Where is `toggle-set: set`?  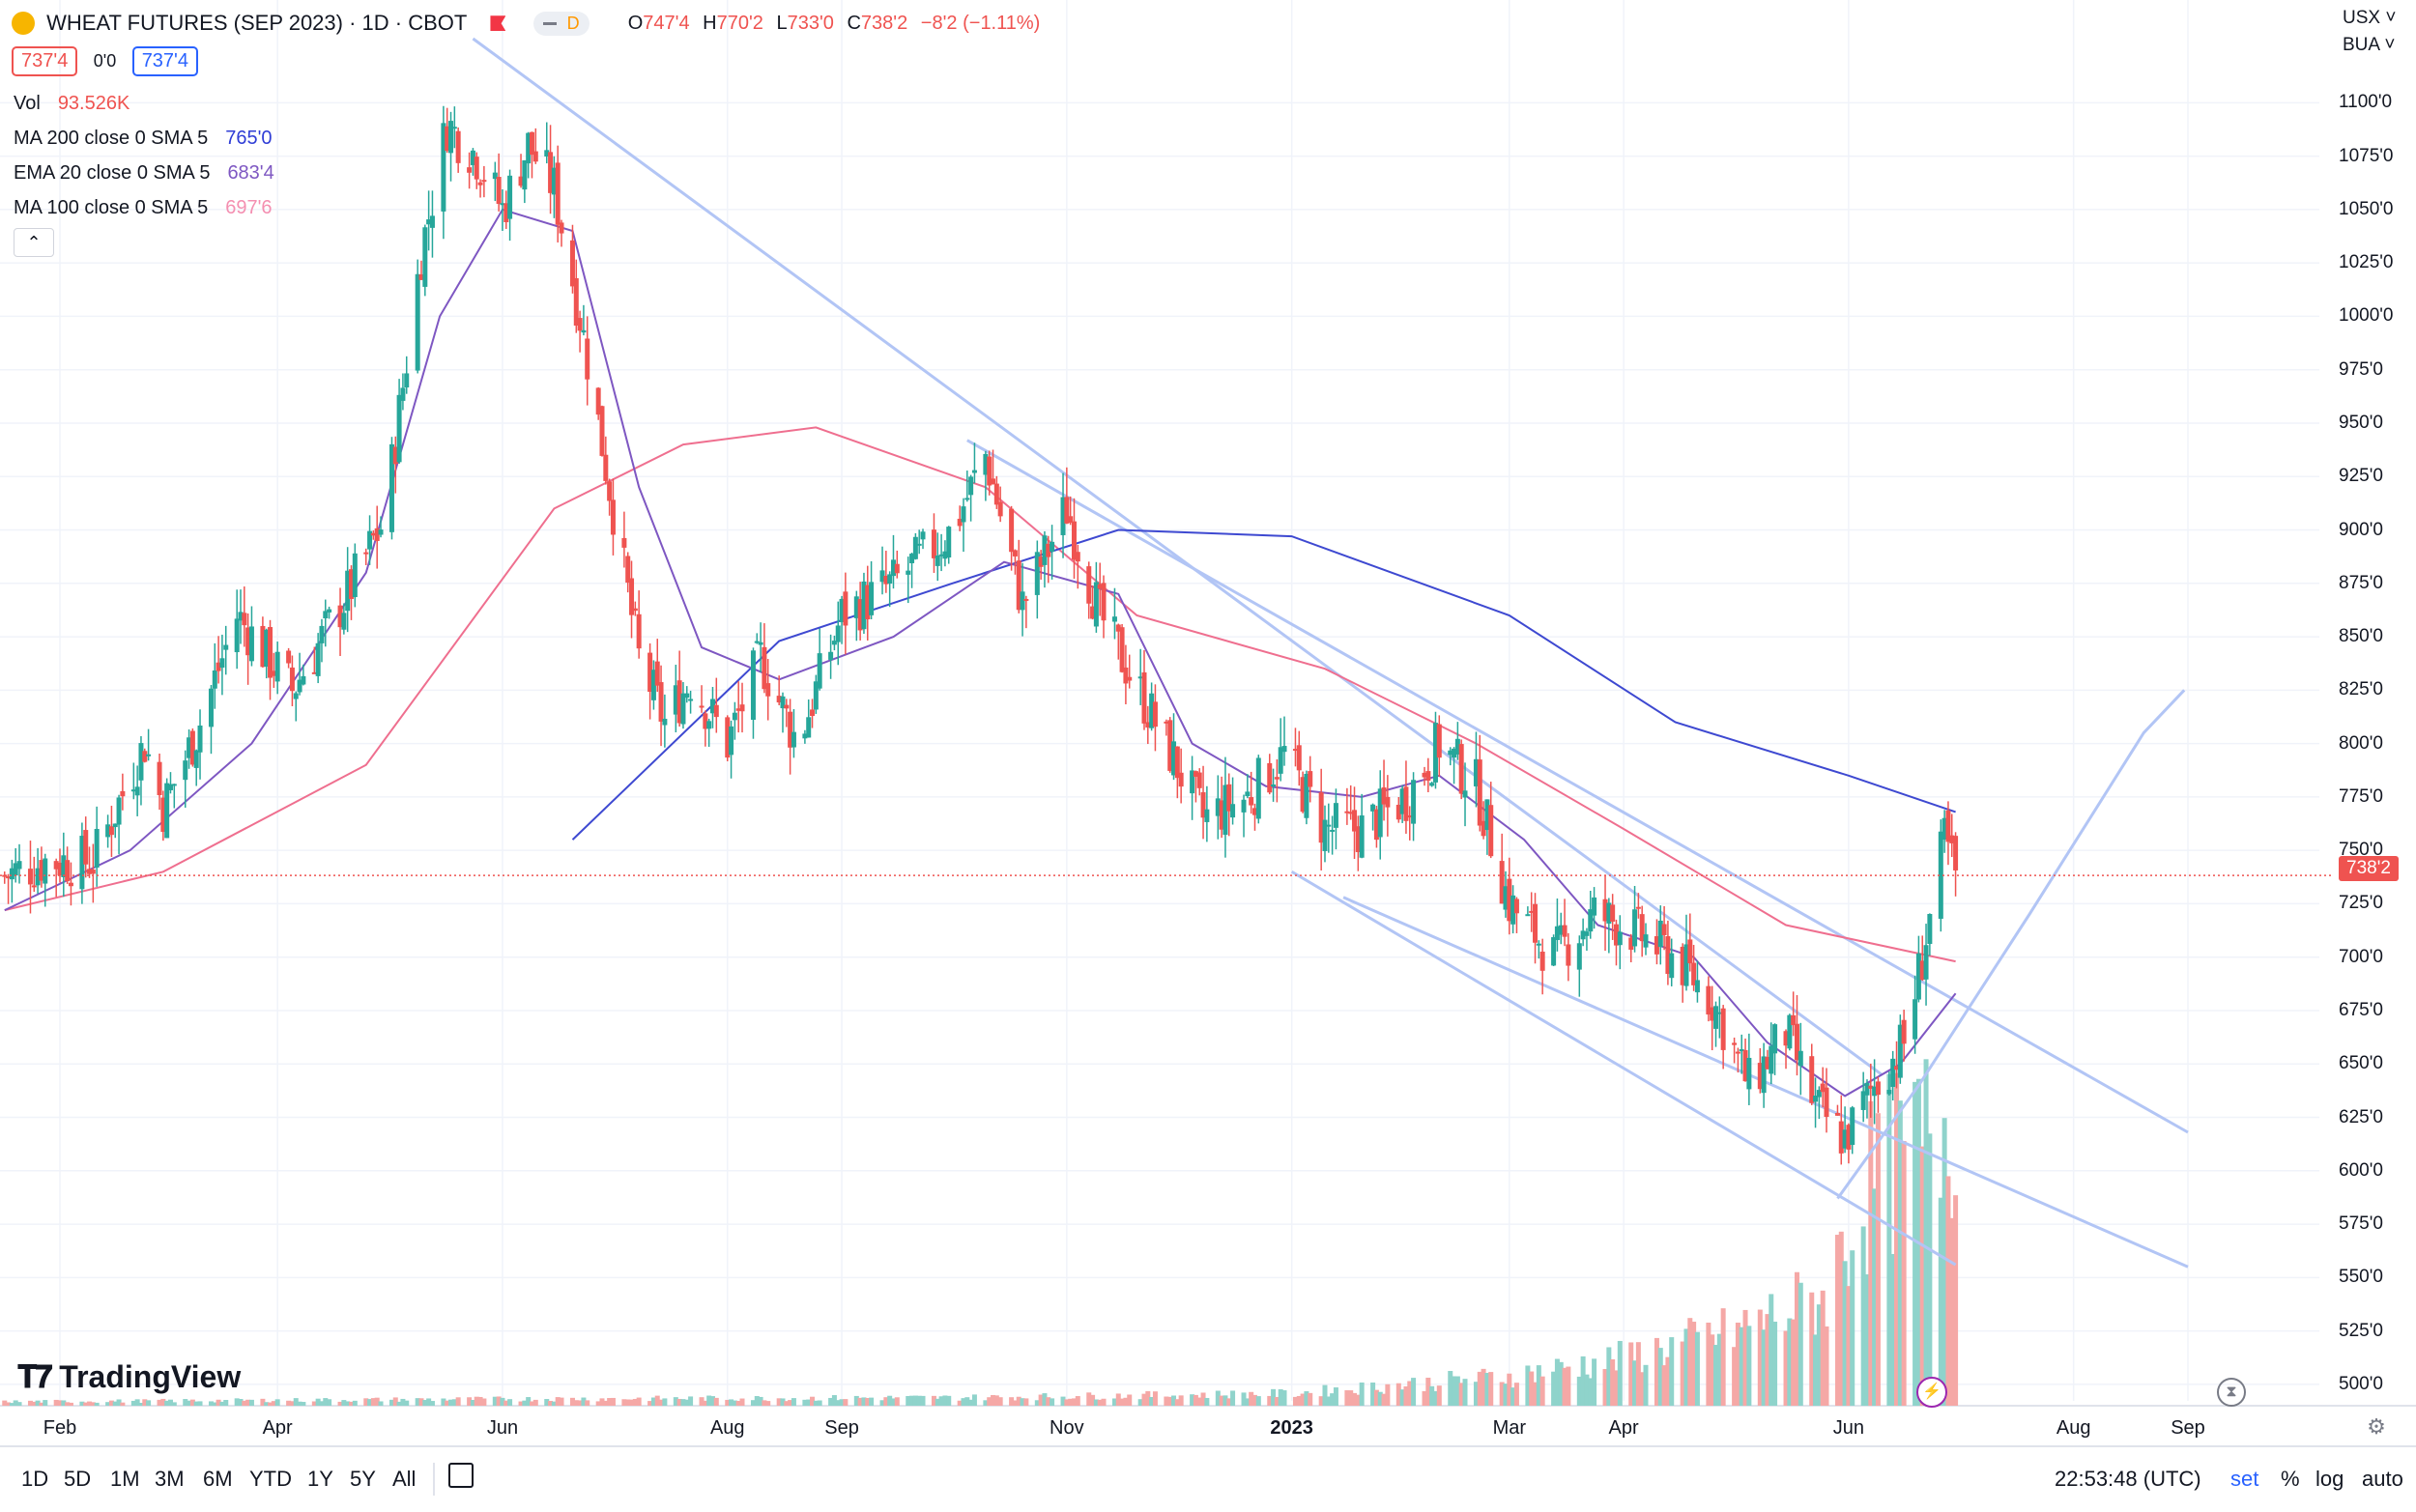 toggle-set: set is located at coordinates (2244, 1479).